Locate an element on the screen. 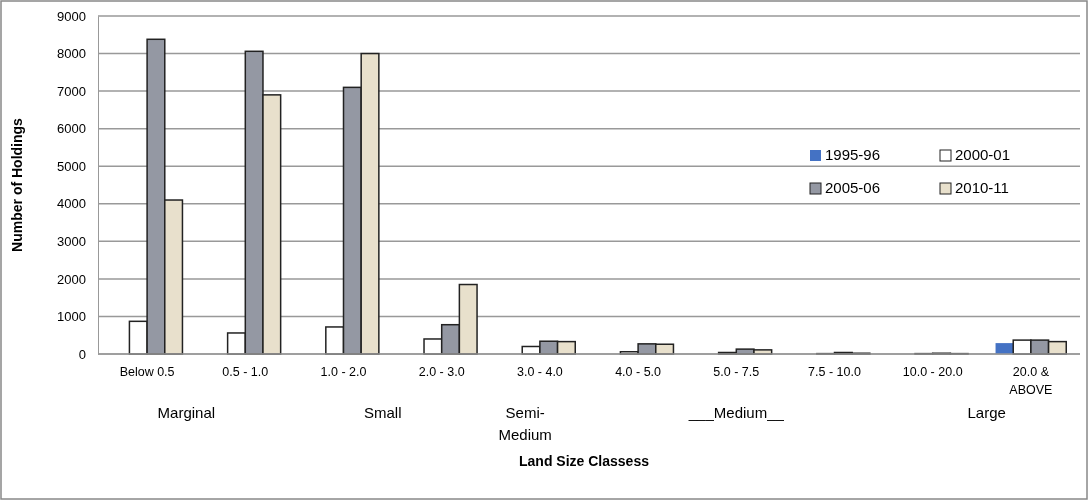 The image size is (1091, 502). legend-label: 2000-01 is located at coordinates (983, 154).